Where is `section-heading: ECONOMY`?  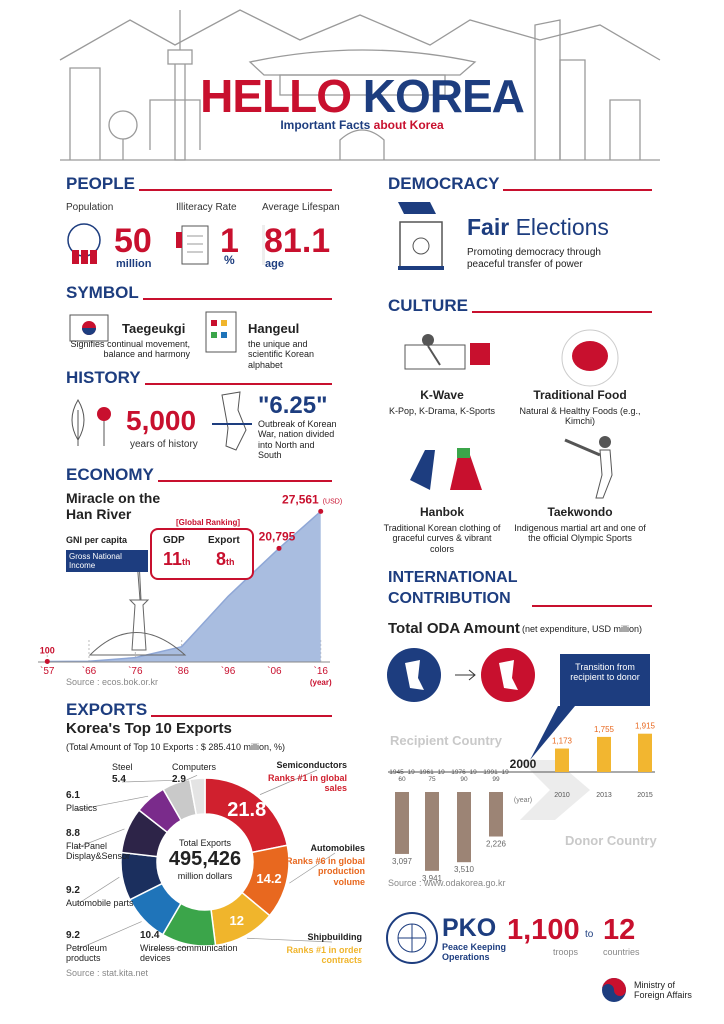
section-heading: ECONOMY is located at coordinates (199, 475).